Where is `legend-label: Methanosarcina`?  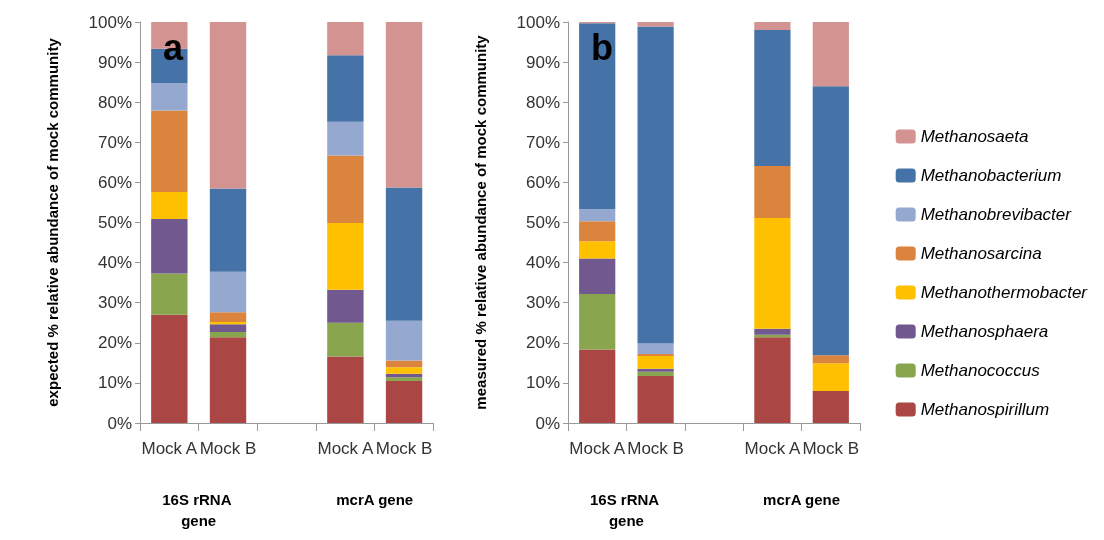
legend-label: Methanosarcina is located at coordinates (981, 253).